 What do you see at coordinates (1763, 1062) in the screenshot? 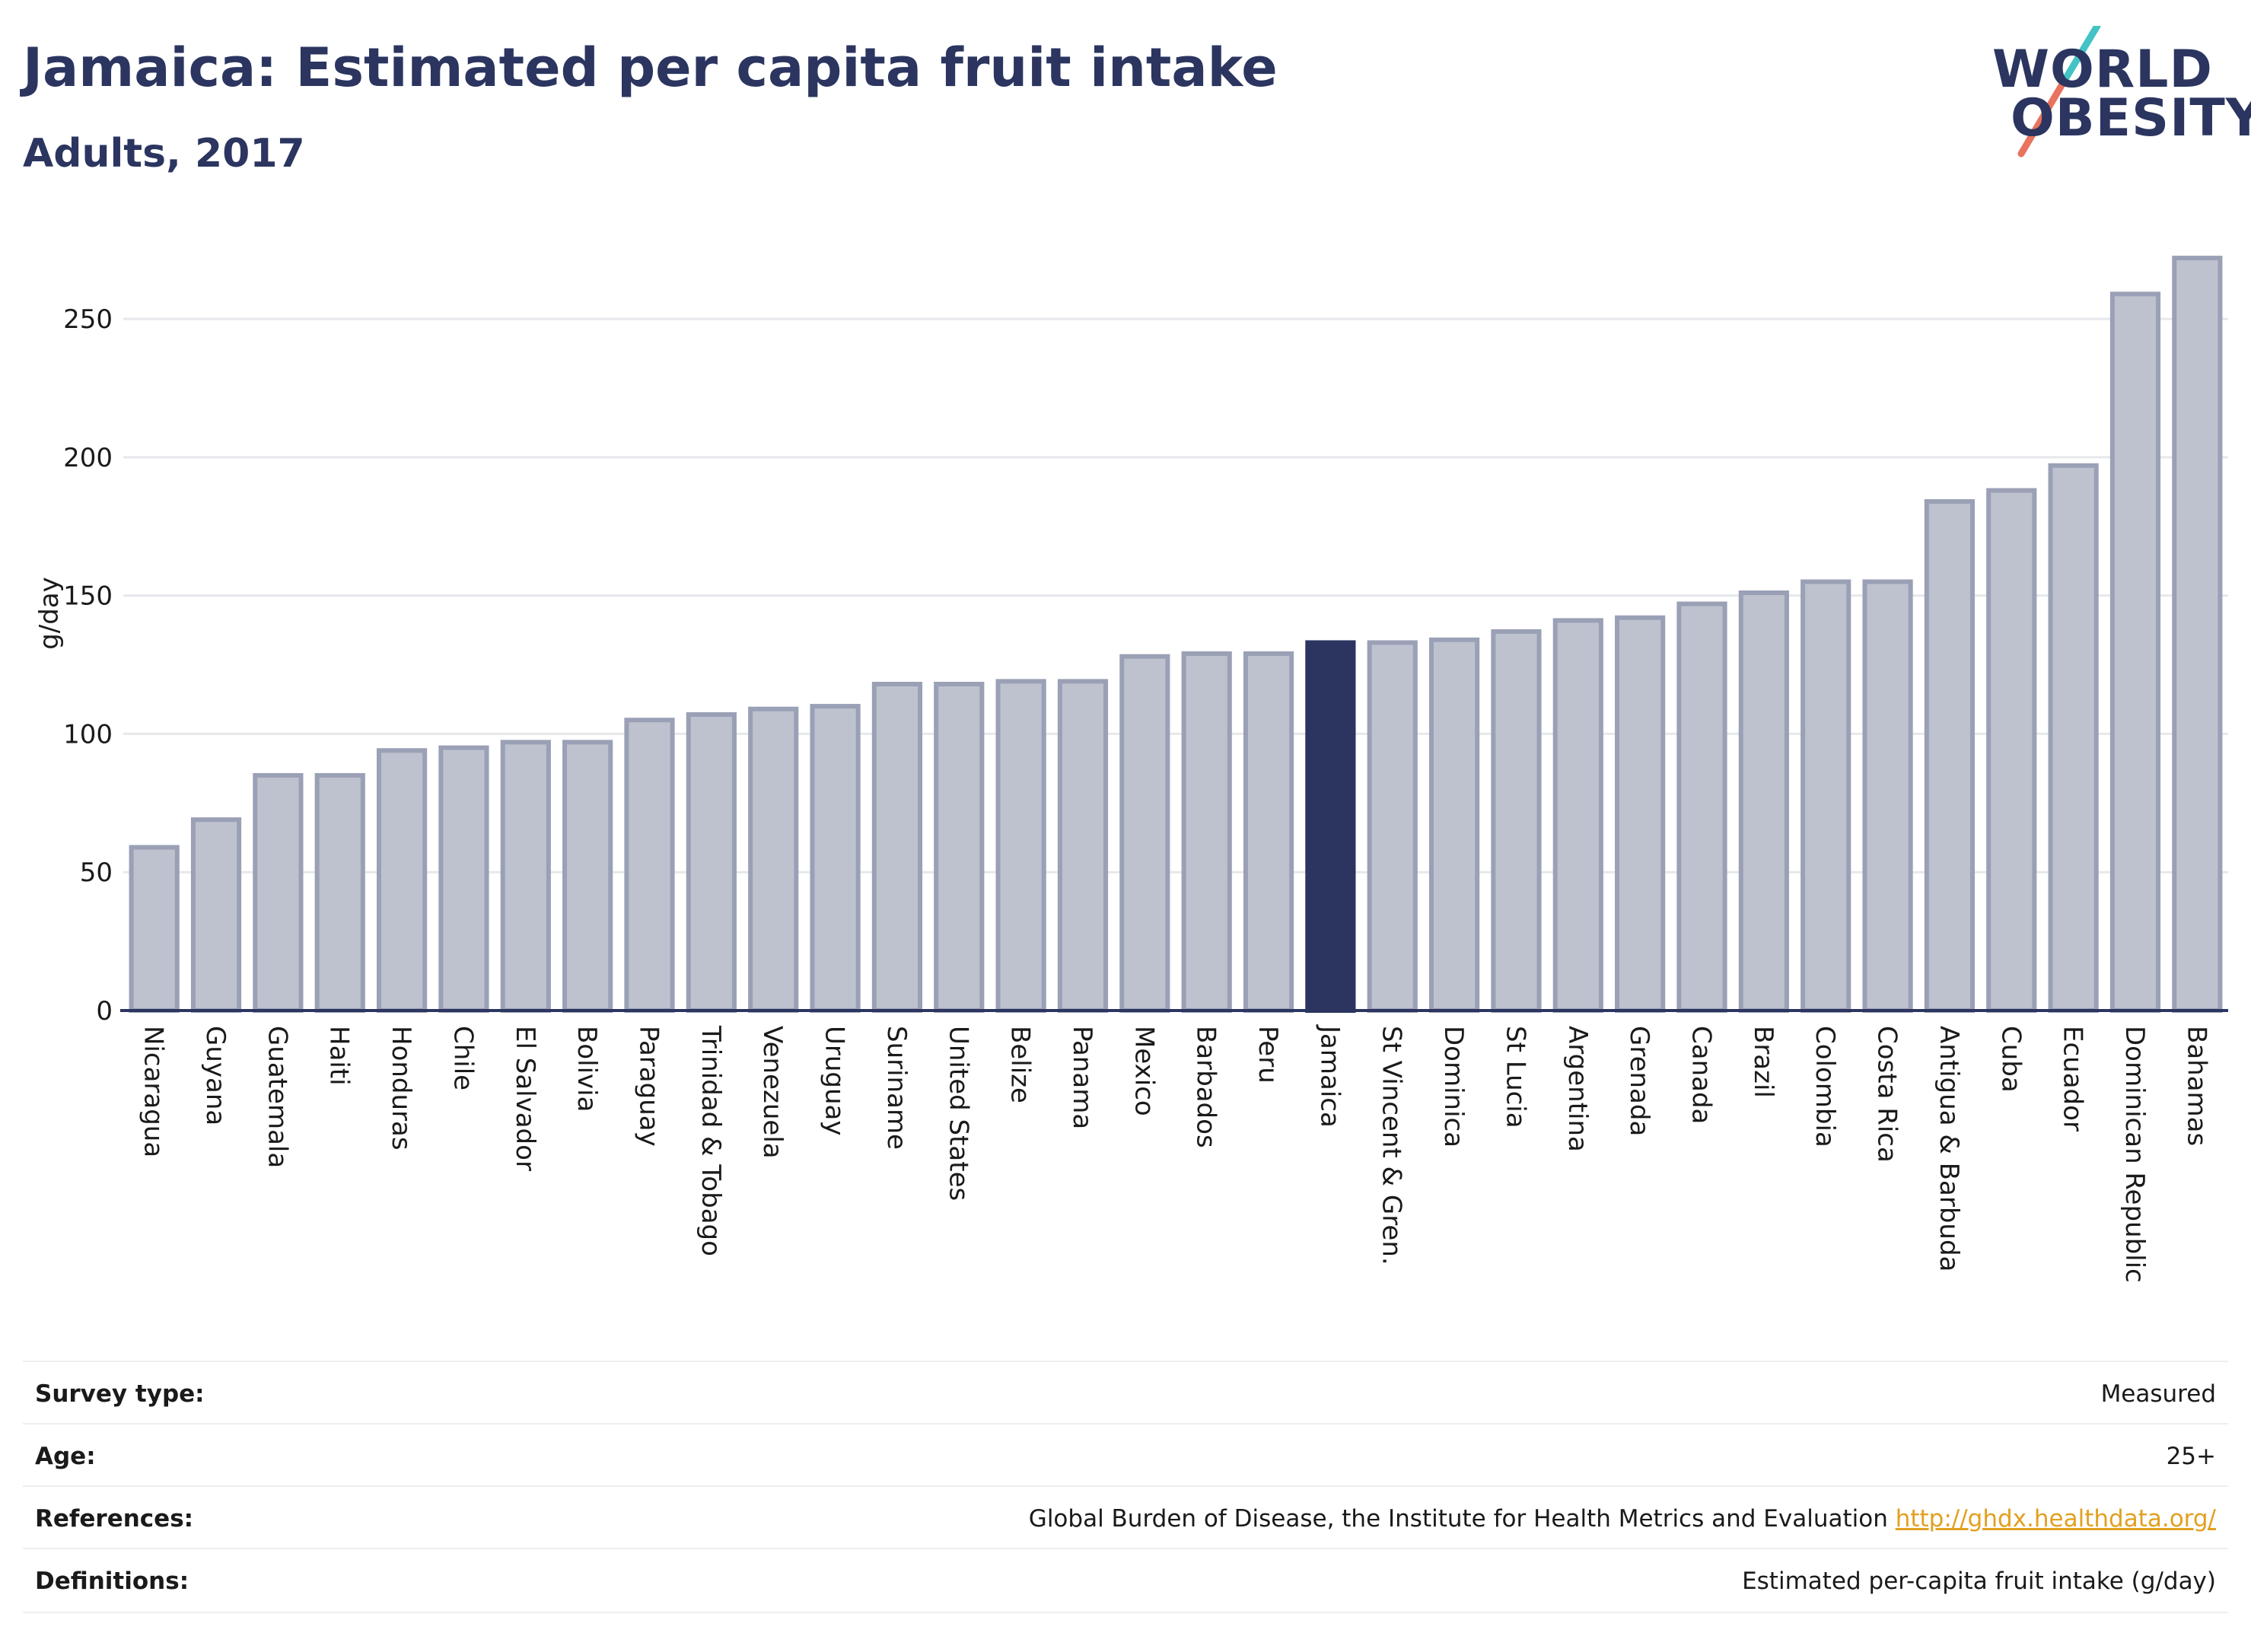
I see `x-tick-label: Brazil` at bounding box center [1763, 1062].